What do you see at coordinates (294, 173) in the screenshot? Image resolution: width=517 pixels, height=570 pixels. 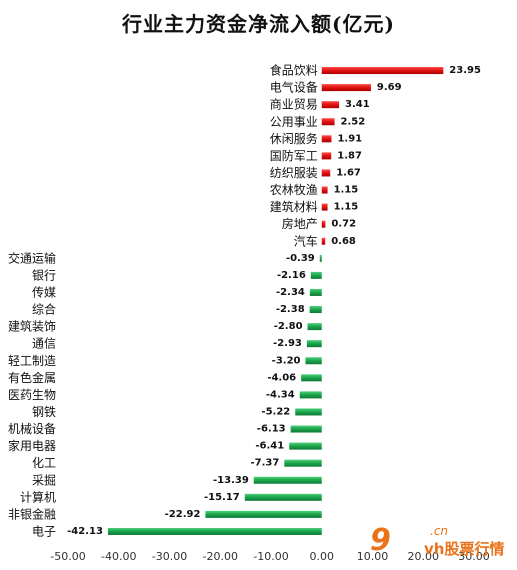 I see `category-label: 纺织服装` at bounding box center [294, 173].